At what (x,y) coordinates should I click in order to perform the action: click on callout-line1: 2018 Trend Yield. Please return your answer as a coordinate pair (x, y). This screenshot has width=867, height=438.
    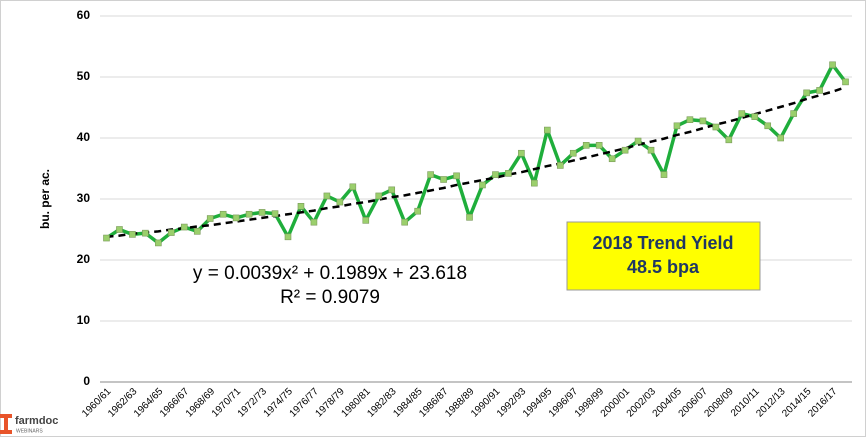
    Looking at the image, I should click on (662, 243).